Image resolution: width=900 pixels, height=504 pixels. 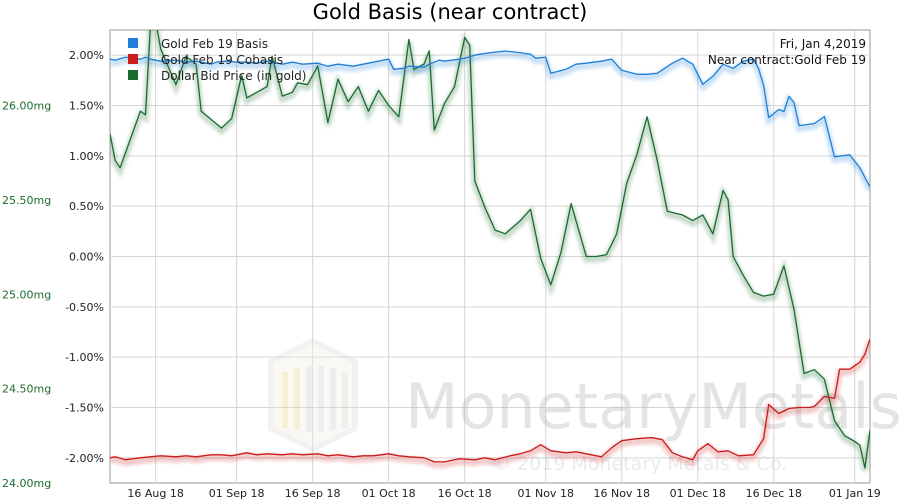 I want to click on y-right-tick-label: 0.00%, so click(x=86, y=257).